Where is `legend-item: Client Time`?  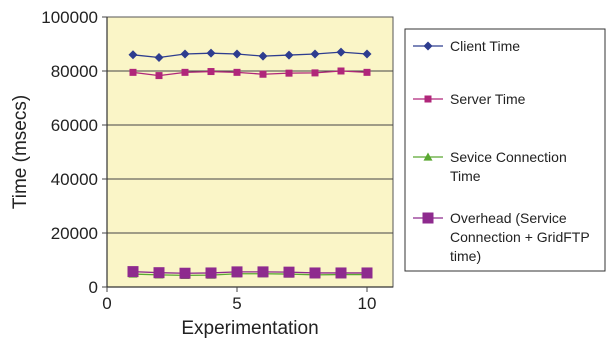
legend-item: Client Time is located at coordinates (466, 46).